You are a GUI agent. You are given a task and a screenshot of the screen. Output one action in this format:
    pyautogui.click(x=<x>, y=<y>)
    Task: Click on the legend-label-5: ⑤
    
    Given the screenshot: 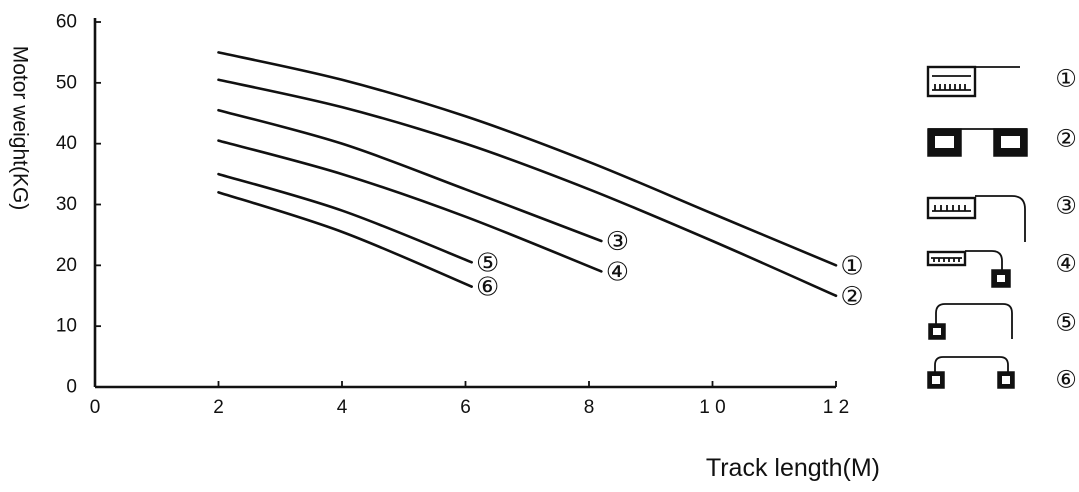 What is the action you would take?
    pyautogui.click(x=1066, y=323)
    